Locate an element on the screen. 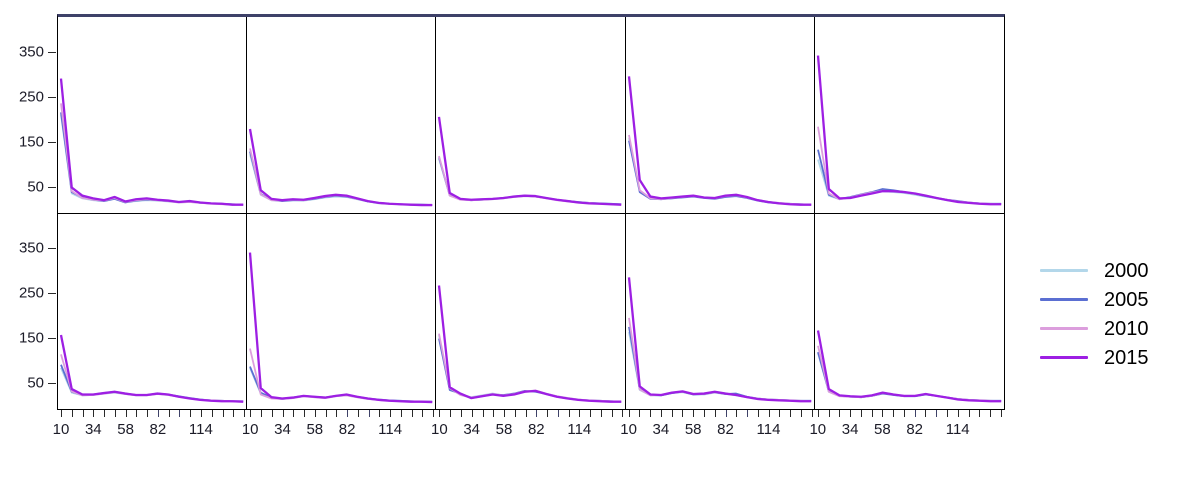  legend-label: 2005 is located at coordinates (1126, 299).